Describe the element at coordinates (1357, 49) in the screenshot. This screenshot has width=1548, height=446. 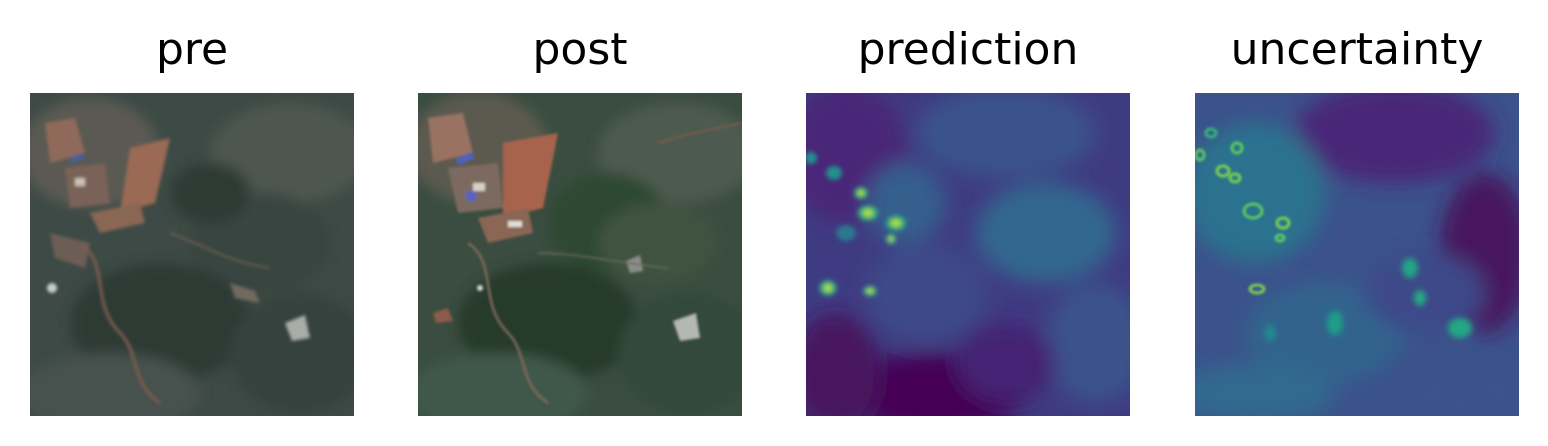
I see `panel-title-uncertainty: uncertainty` at that location.